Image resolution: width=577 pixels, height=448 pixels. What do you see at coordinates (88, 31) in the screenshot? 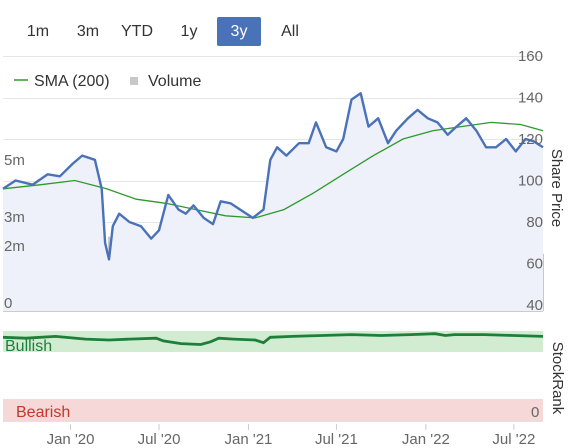
I see `range-button-3m: 3m` at bounding box center [88, 31].